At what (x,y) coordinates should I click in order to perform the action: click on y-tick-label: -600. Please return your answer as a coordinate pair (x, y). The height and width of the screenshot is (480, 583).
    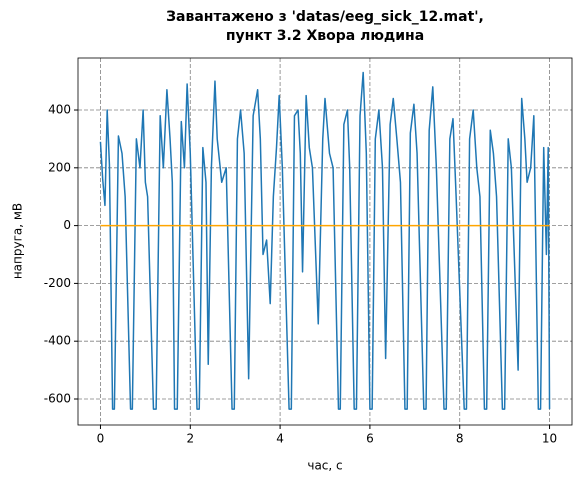
    Looking at the image, I should click on (57, 398).